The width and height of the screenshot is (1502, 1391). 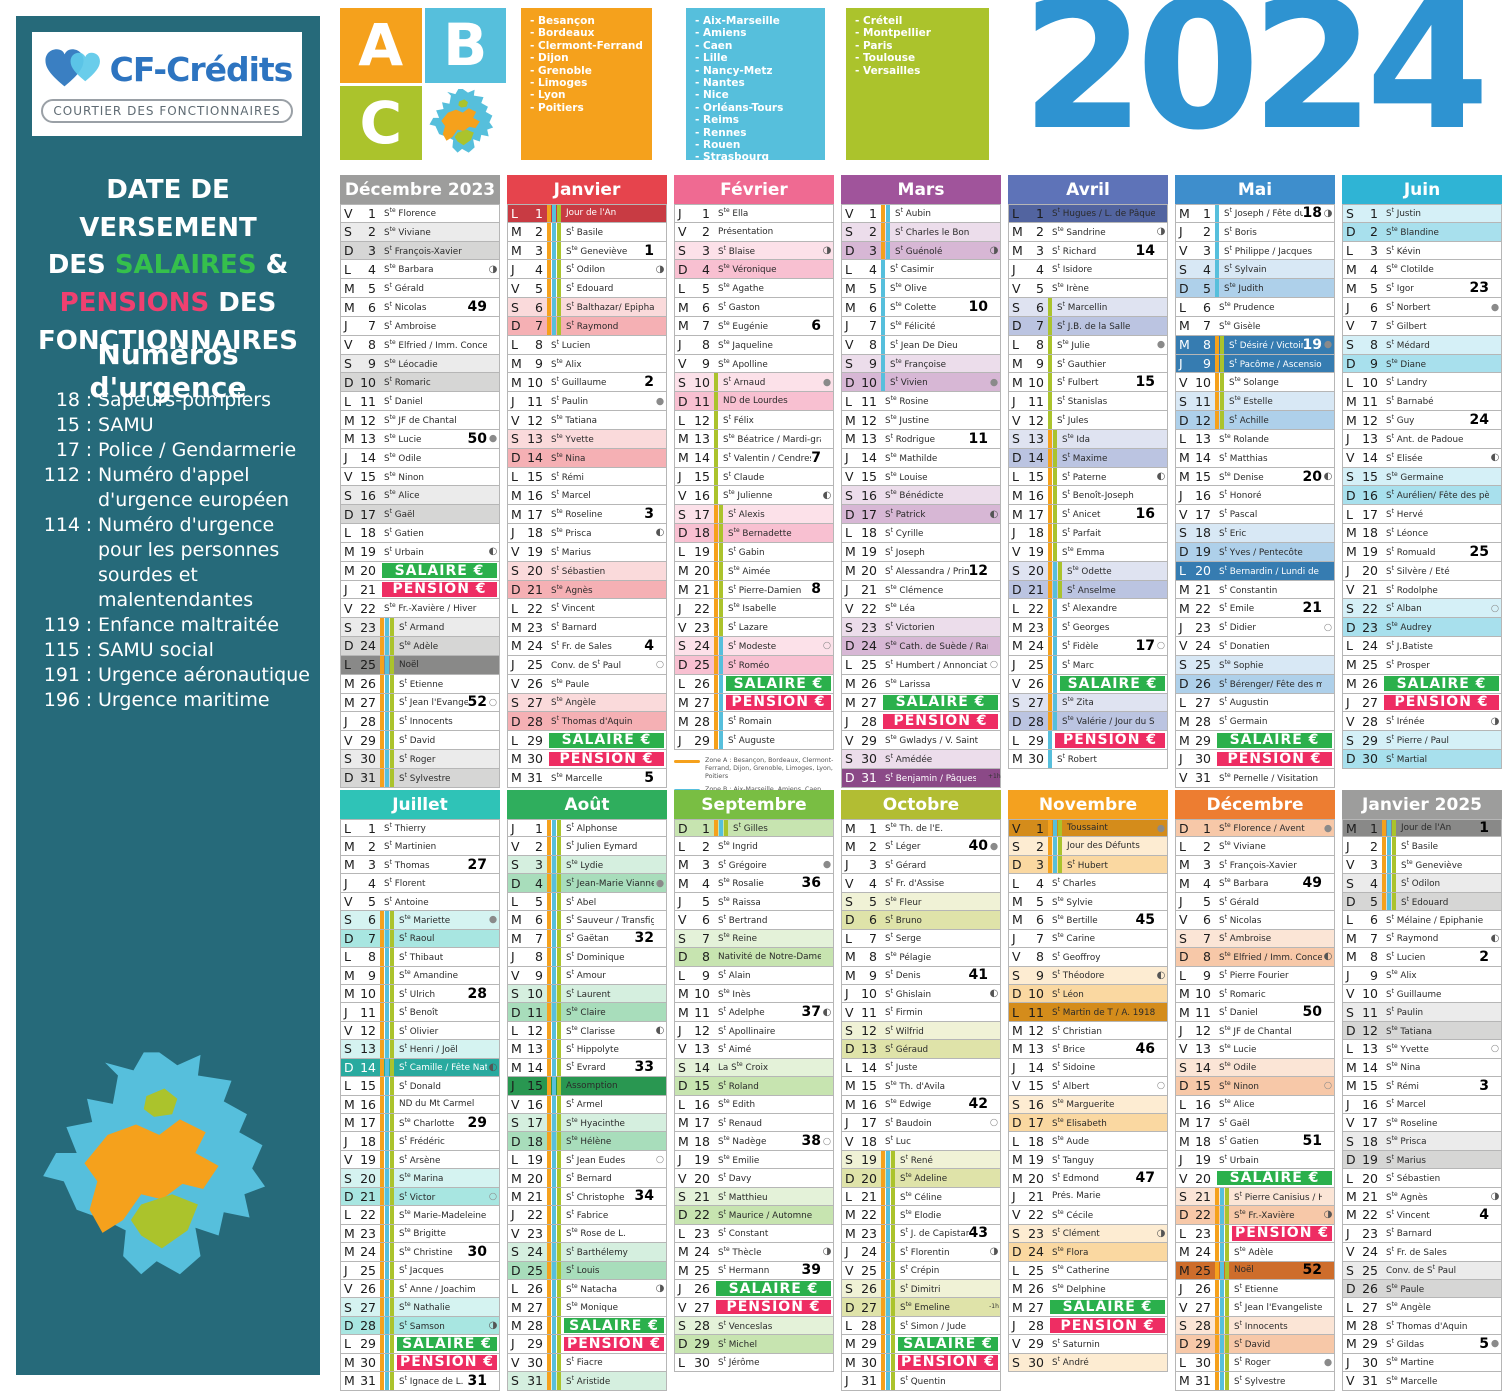 I want to click on saint-name: St Vincent, so click(x=573, y=608).